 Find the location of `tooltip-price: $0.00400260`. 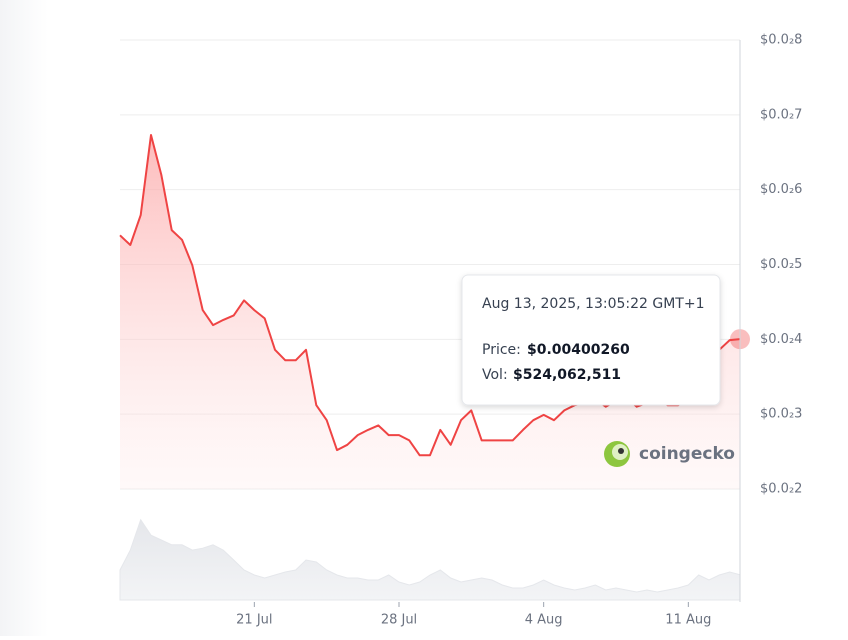

tooltip-price: $0.00400260 is located at coordinates (578, 350).